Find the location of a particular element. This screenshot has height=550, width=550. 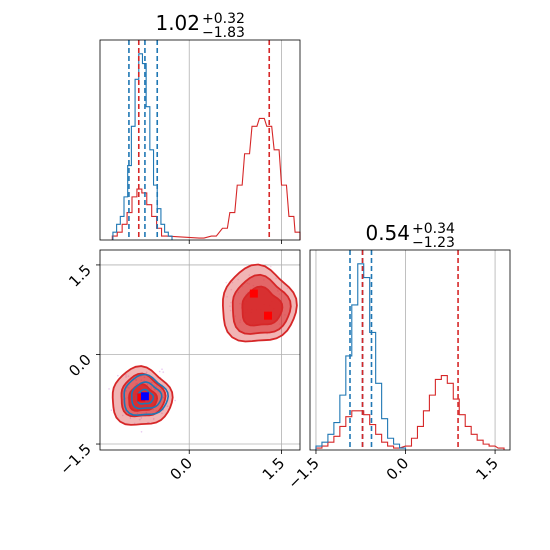

x-tick-label: −1.5 is located at coordinates (303, 473).